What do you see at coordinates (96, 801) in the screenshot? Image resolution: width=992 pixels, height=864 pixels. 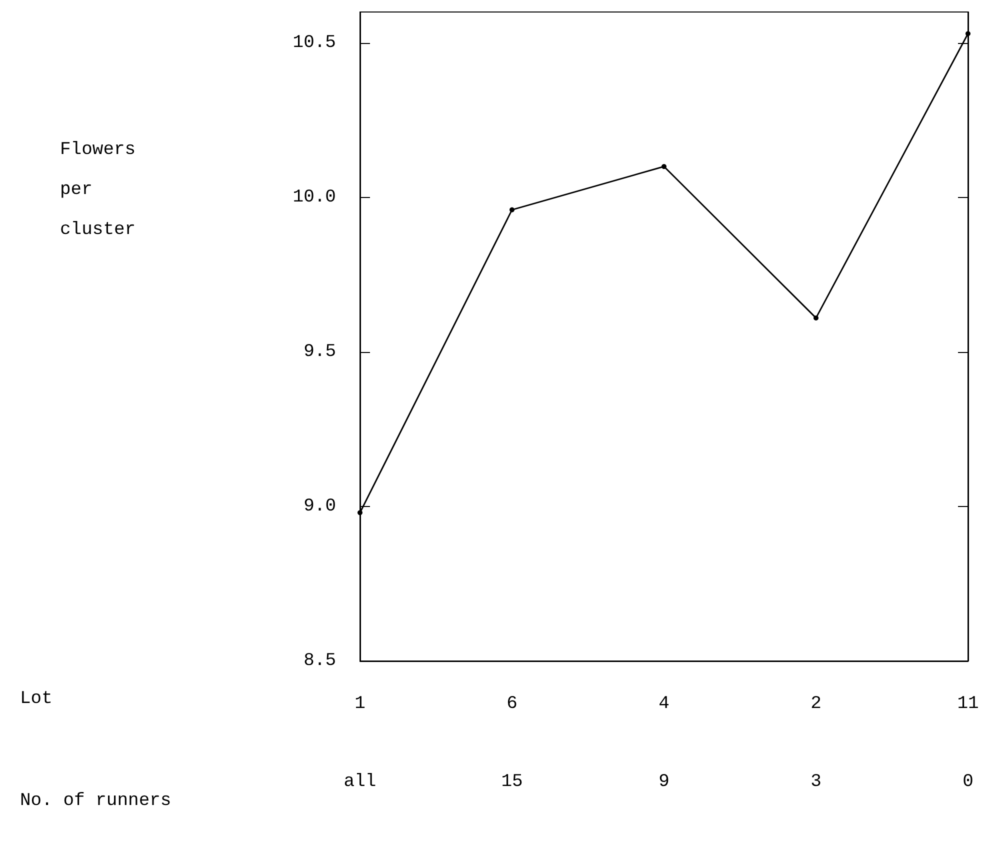 I see `text: No. of runners` at bounding box center [96, 801].